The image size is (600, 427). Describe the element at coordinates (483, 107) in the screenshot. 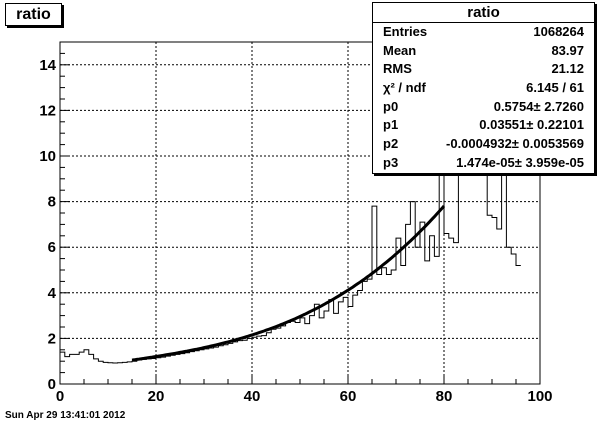

I see `stats-row-p0: p0 0.5754± 2.7260` at that location.